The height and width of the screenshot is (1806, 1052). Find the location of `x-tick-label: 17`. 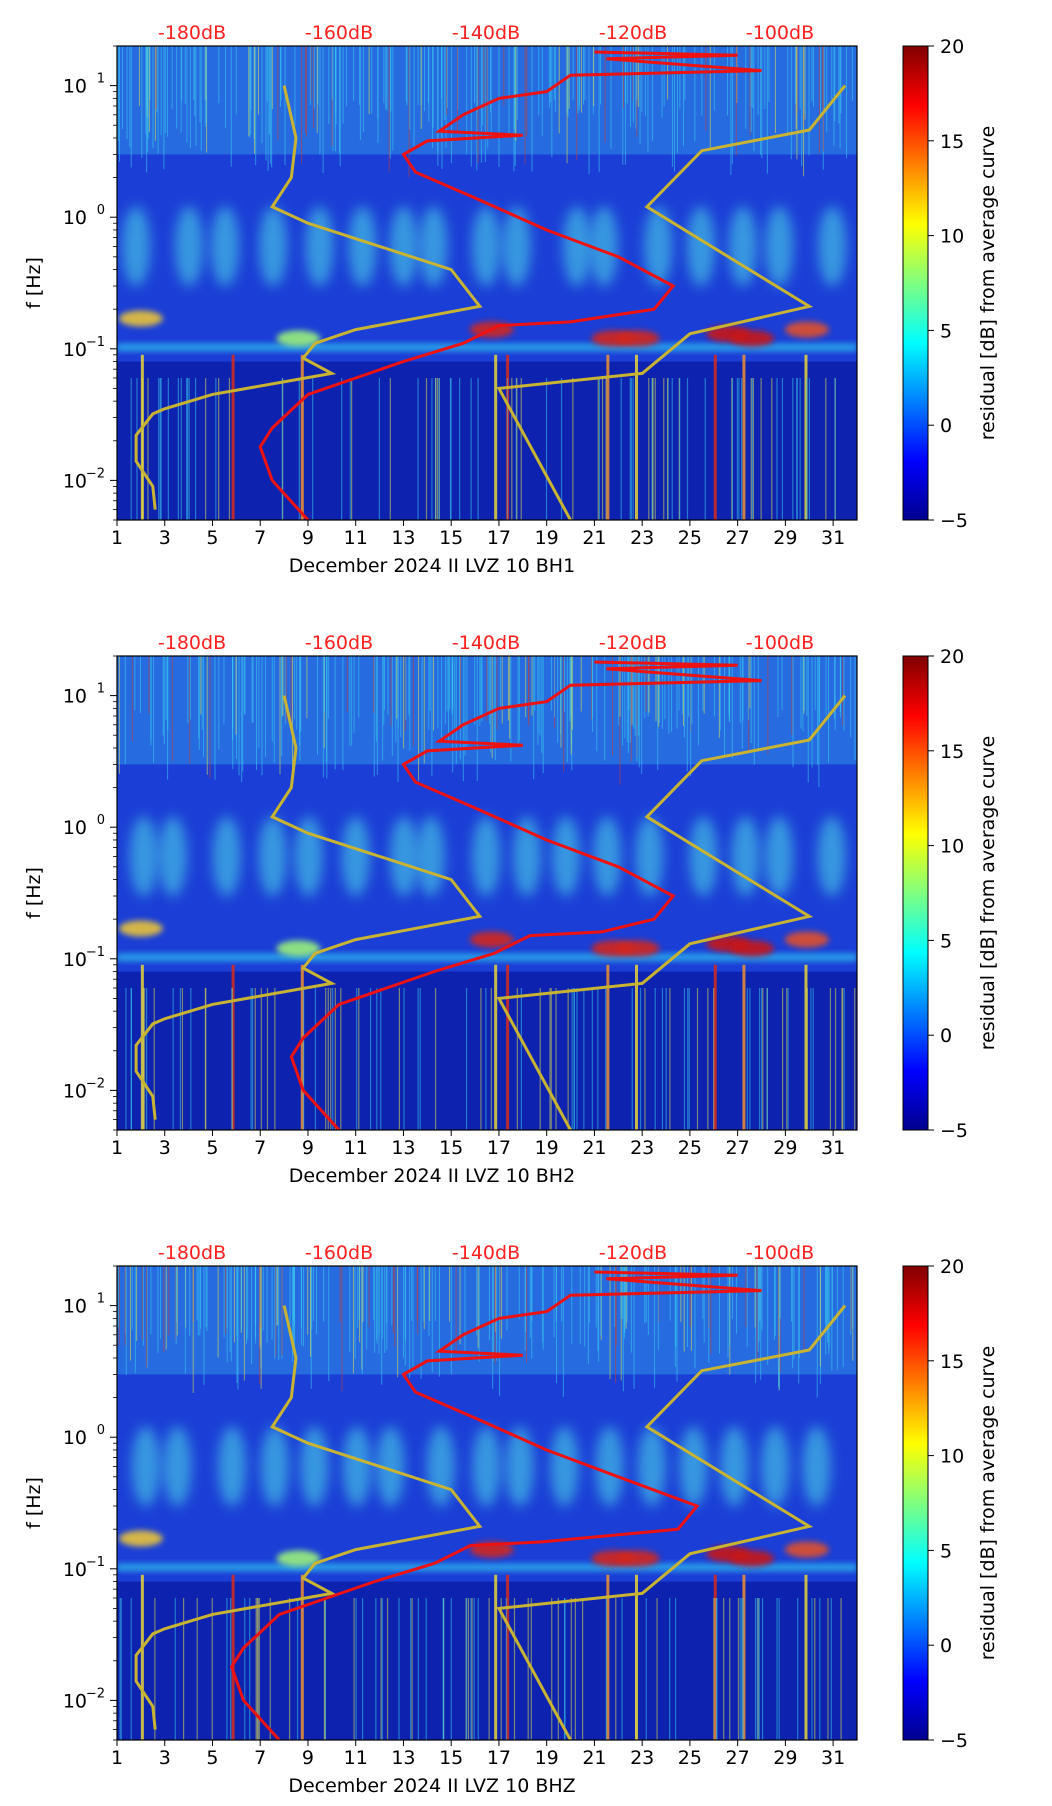

x-tick-label: 17 is located at coordinates (499, 1148).